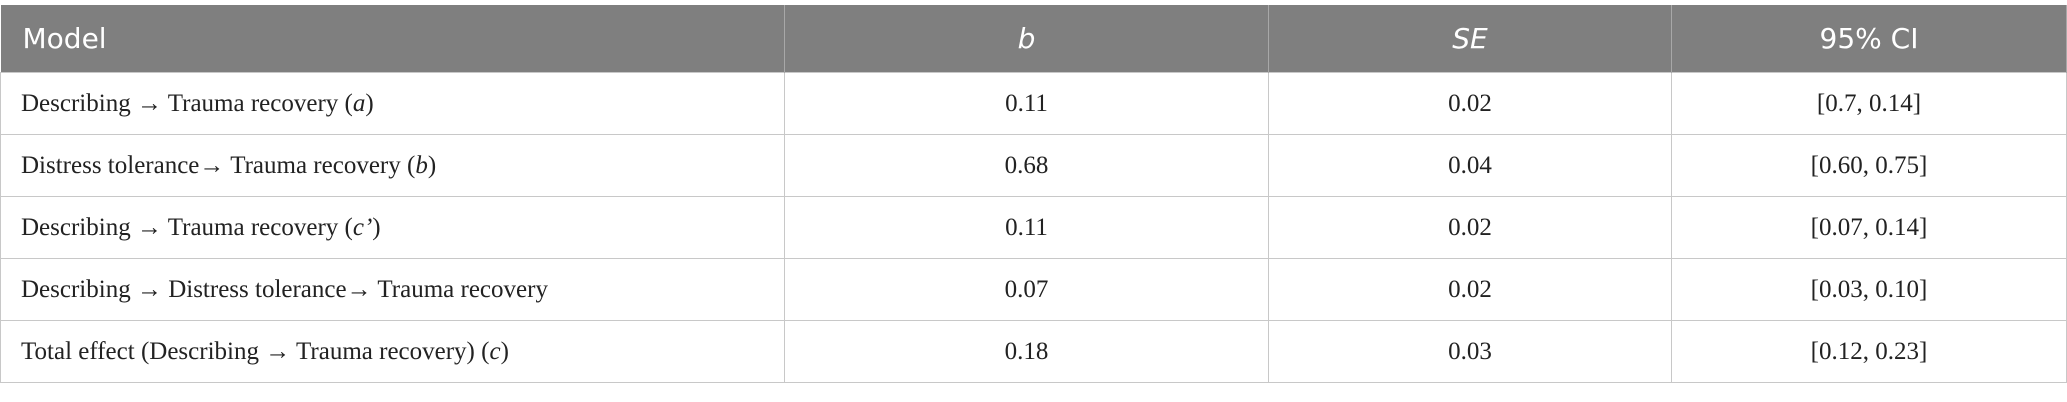  I want to click on value-cell: [0.7, 0.14], so click(1869, 103).